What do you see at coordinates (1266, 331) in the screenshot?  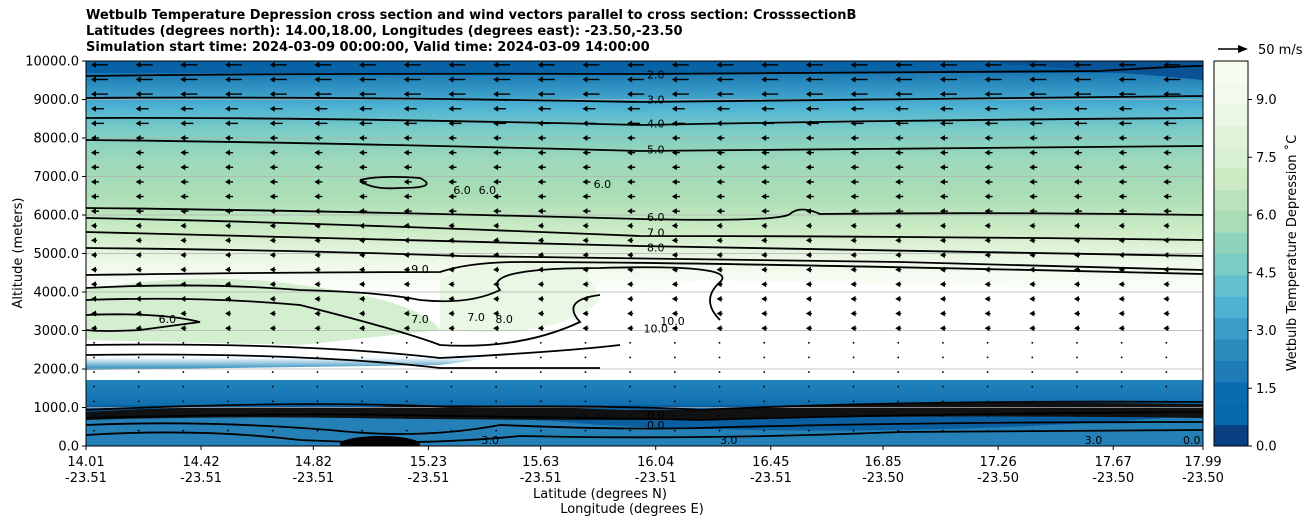 I see `colorbar-tick-label: 3.0` at bounding box center [1266, 331].